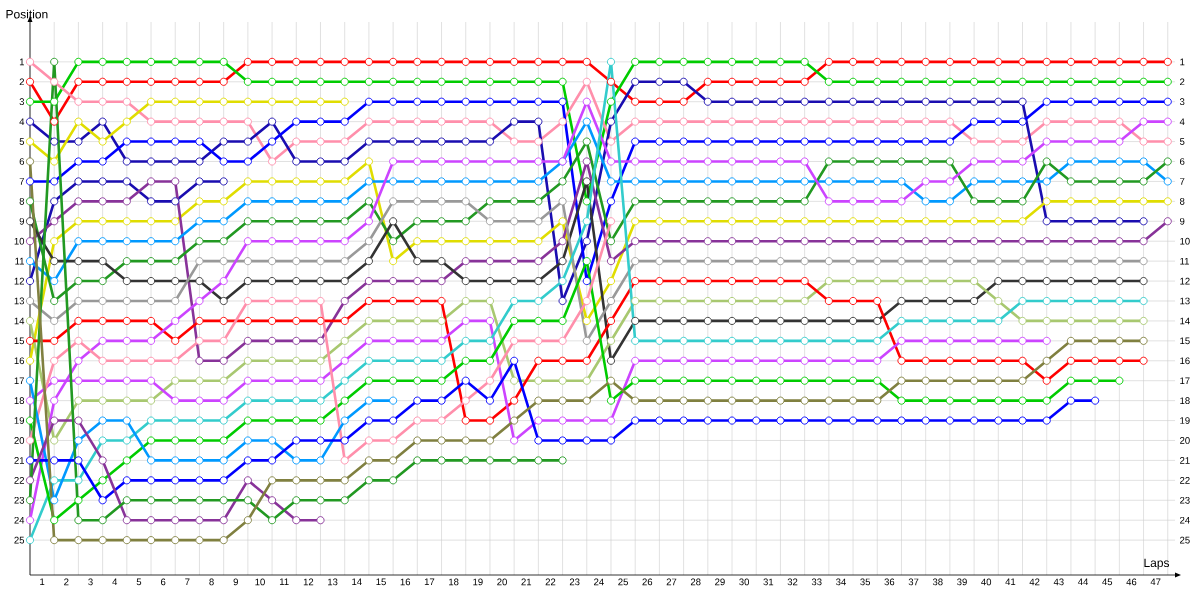  What do you see at coordinates (1185, 361) in the screenshot?
I see `y2-tick-label: 16` at bounding box center [1185, 361].